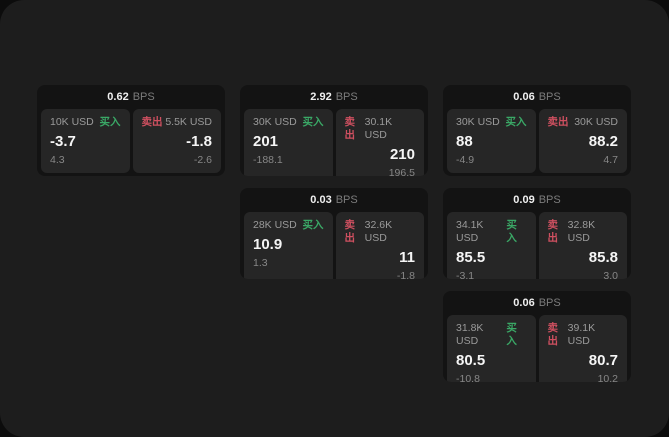 This screenshot has width=669, height=437. Describe the element at coordinates (321, 200) in the screenshot. I see `bps-value: 0.03` at that location.